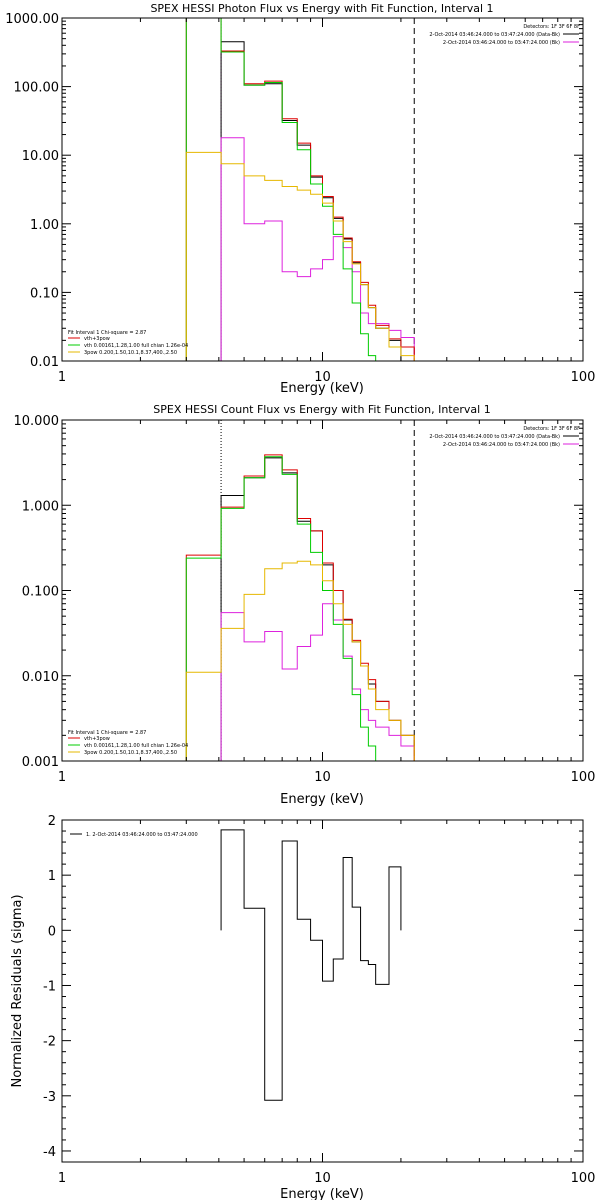 The width and height of the screenshot is (600, 1200). I want to click on photon-flux-y-tick-label: 0.01, so click(44, 362).